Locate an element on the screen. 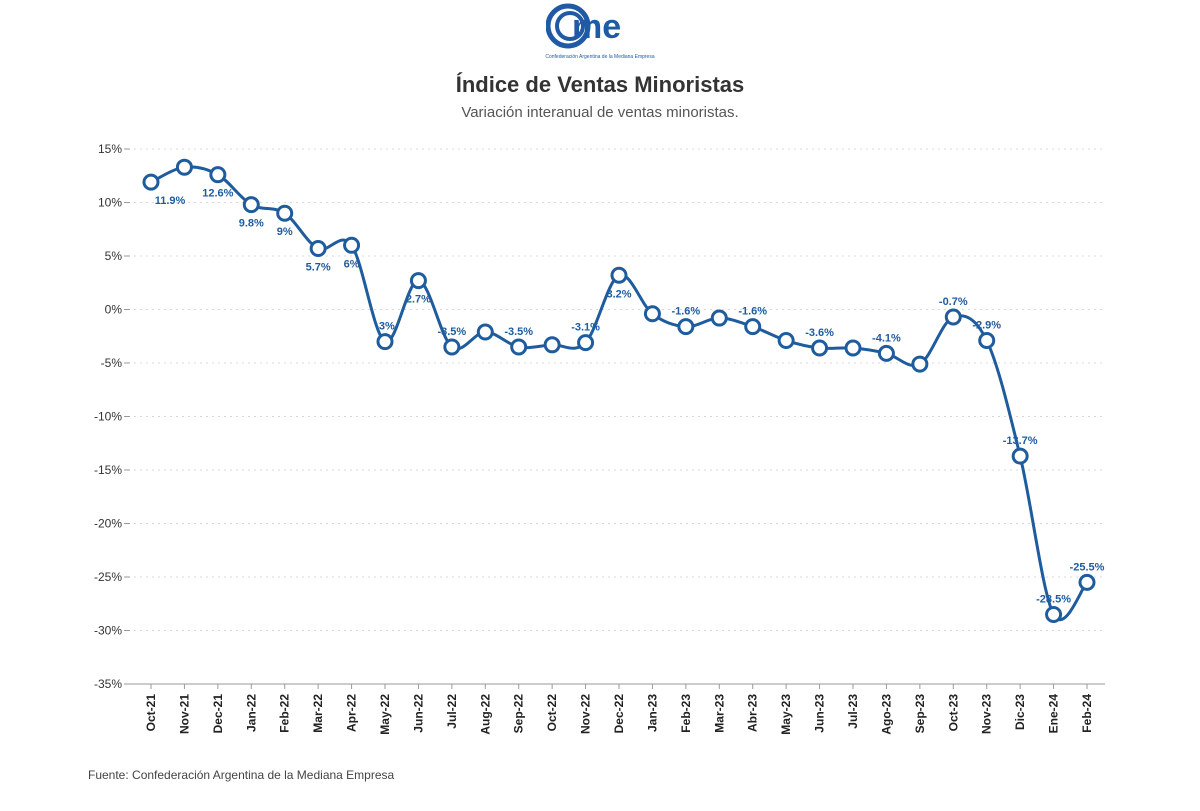  data-label: 2.7% is located at coordinates (418, 300).